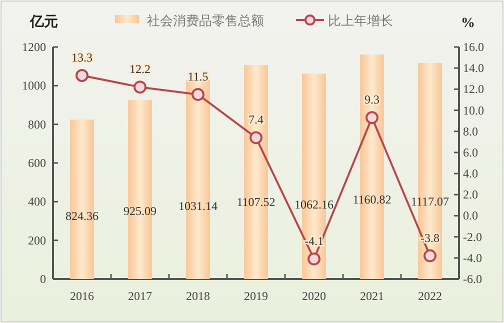 This screenshot has height=323, width=504. I want to click on data-label: 11.5, so click(198, 76).